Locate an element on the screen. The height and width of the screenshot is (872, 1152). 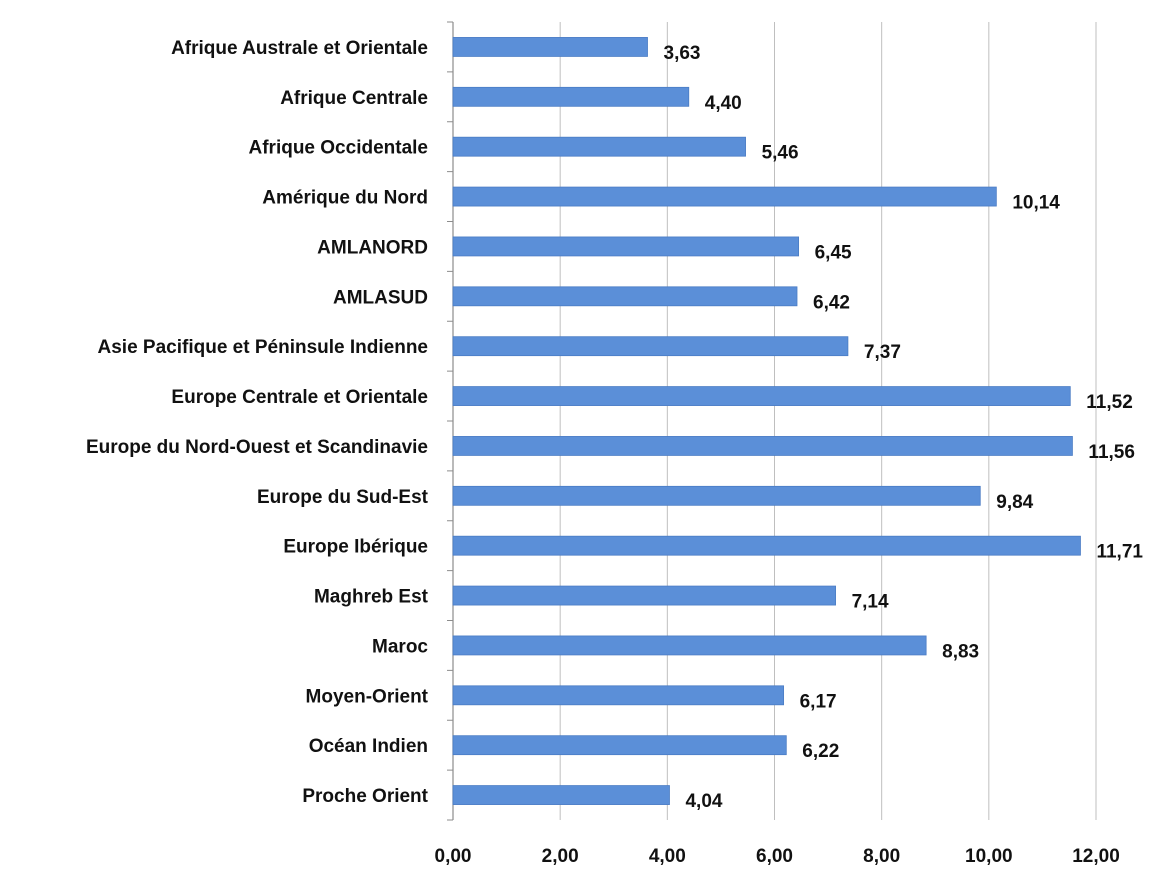
category-label: Europe du Nord-Ouest et Scandinavie is located at coordinates (257, 447).